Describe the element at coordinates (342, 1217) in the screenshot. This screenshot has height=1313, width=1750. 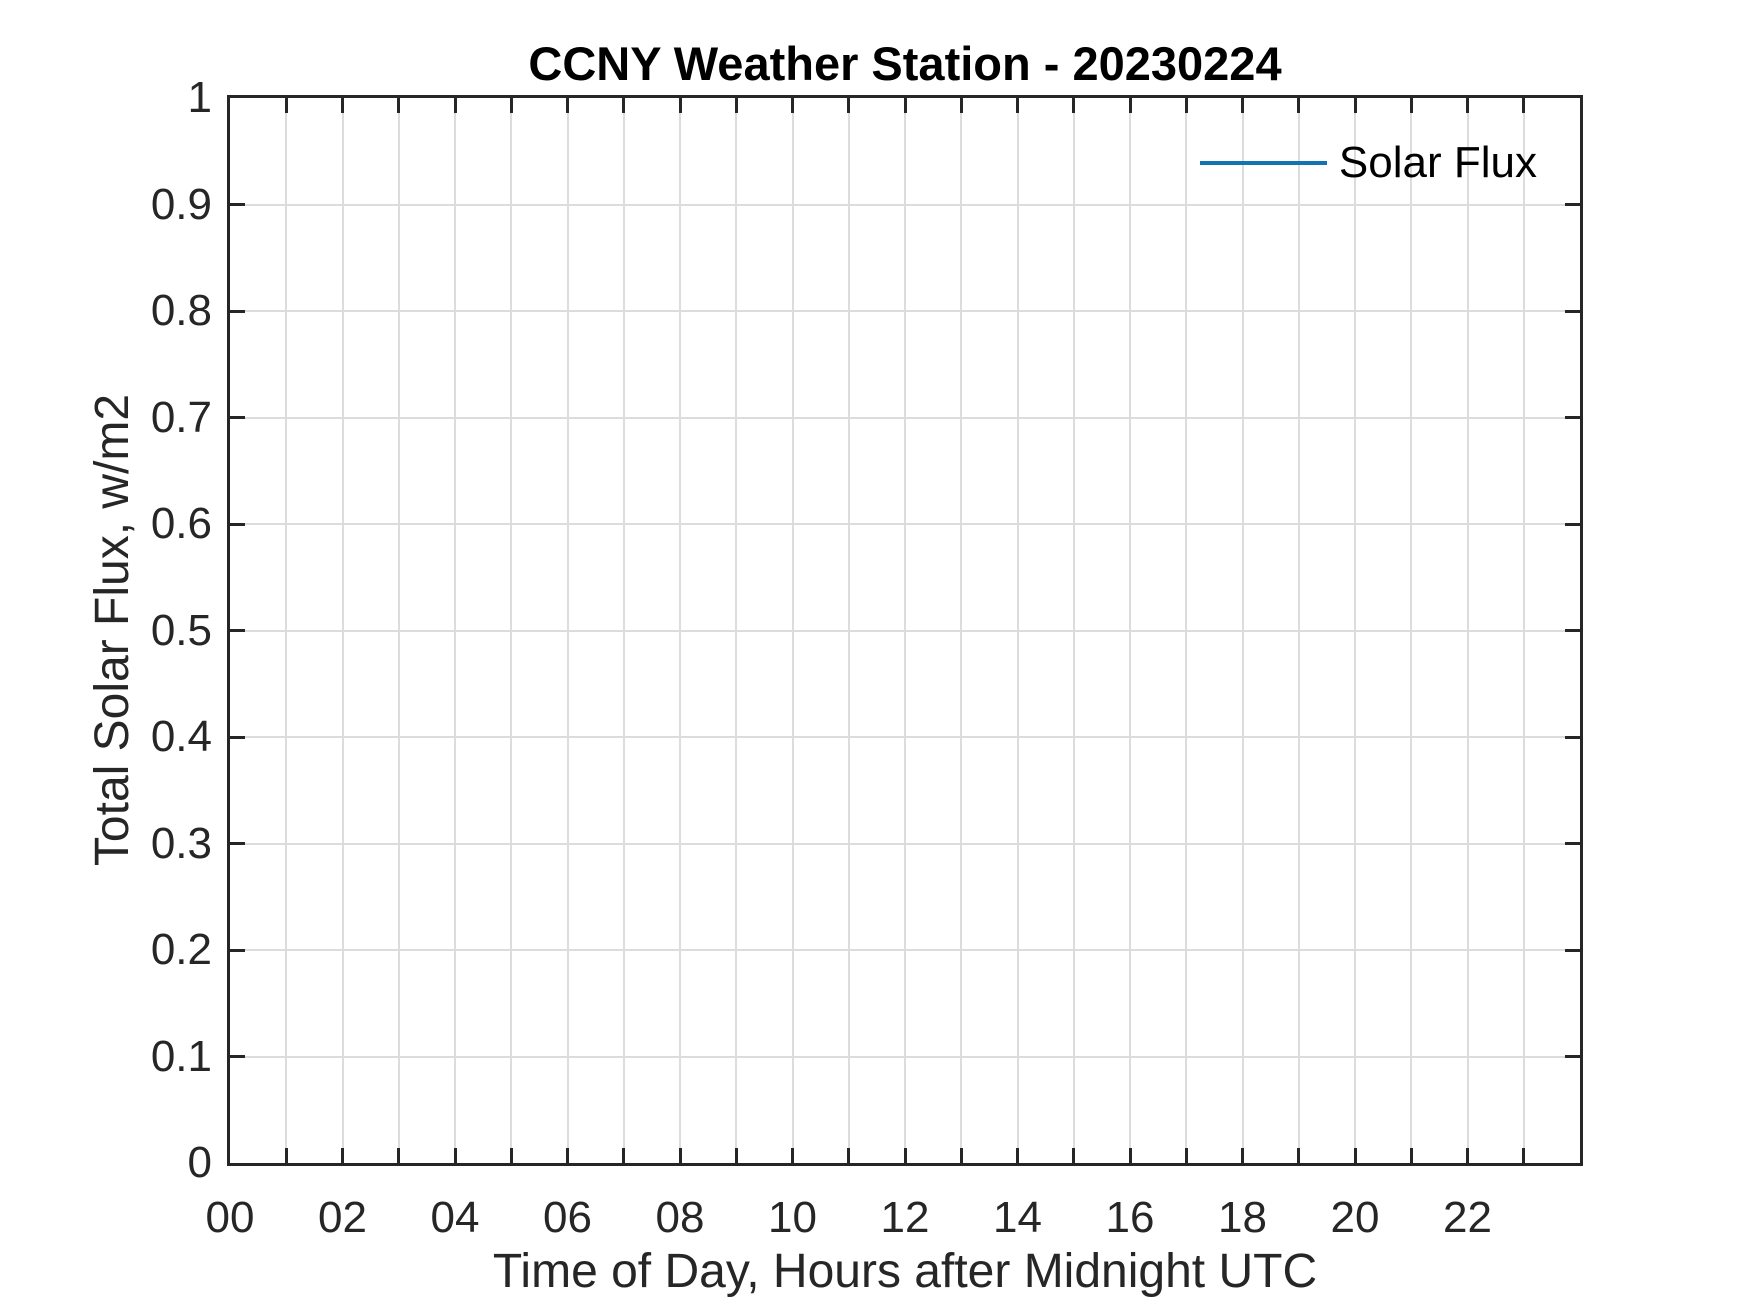
I see `x-tick-label: 02` at that location.